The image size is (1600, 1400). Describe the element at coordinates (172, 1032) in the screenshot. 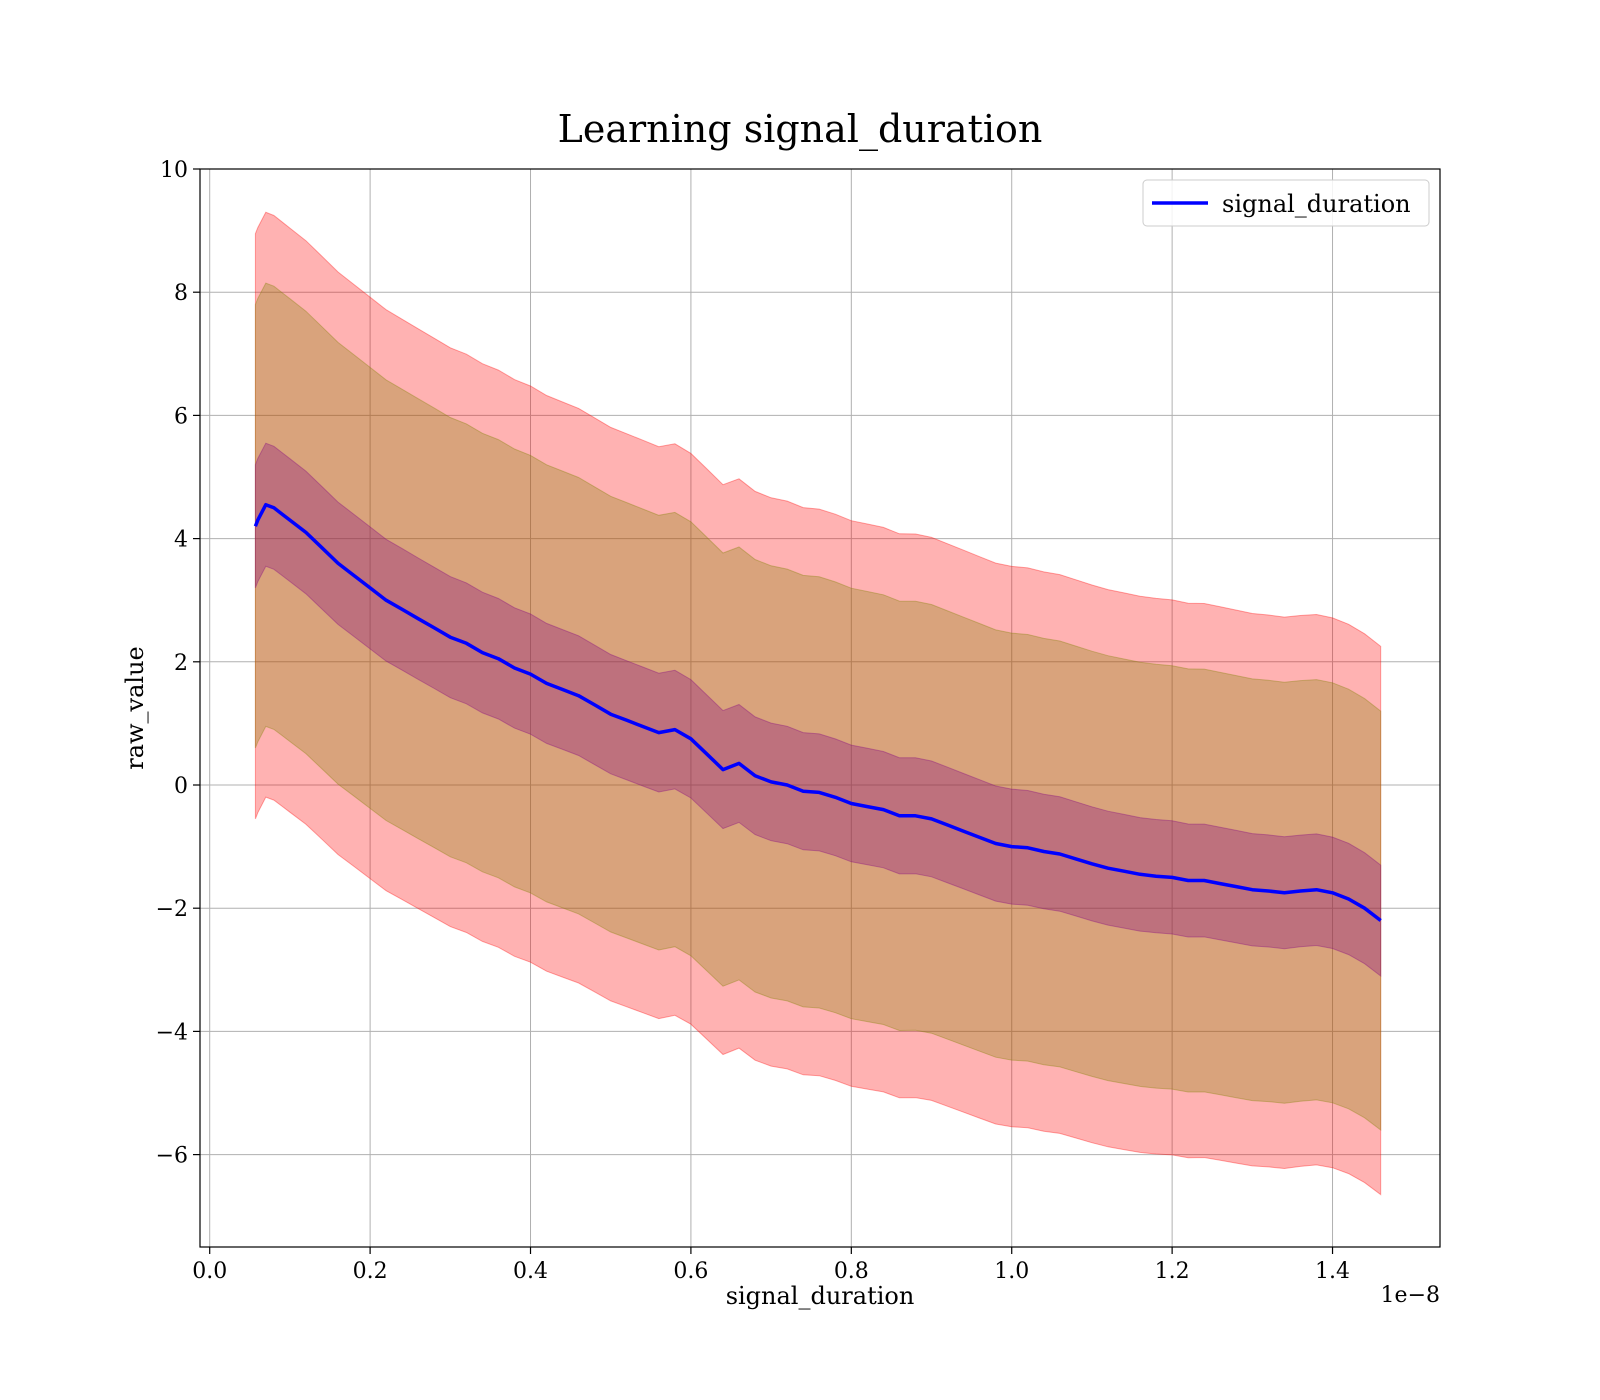

I see `y-tick-label-1: −4` at that location.